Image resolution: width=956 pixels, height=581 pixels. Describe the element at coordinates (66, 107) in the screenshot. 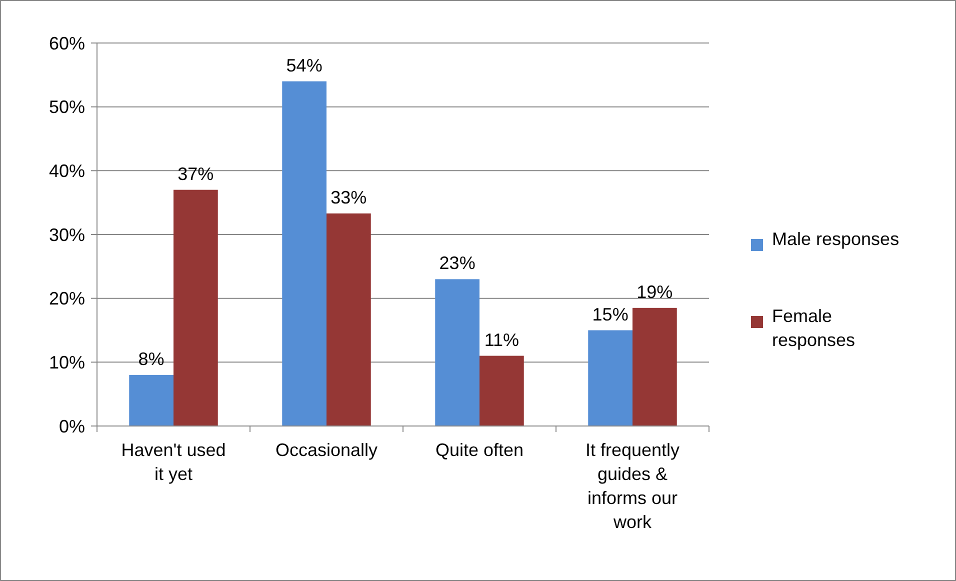

I see `y-tick-label: 50%` at that location.